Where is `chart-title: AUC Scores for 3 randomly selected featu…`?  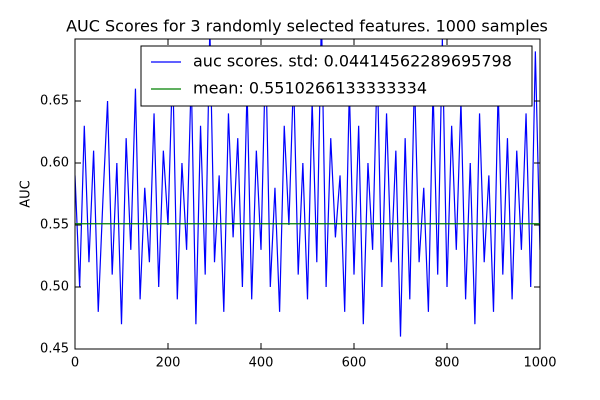
chart-title: AUC Scores for 3 randomly selected featu… is located at coordinates (307, 26).